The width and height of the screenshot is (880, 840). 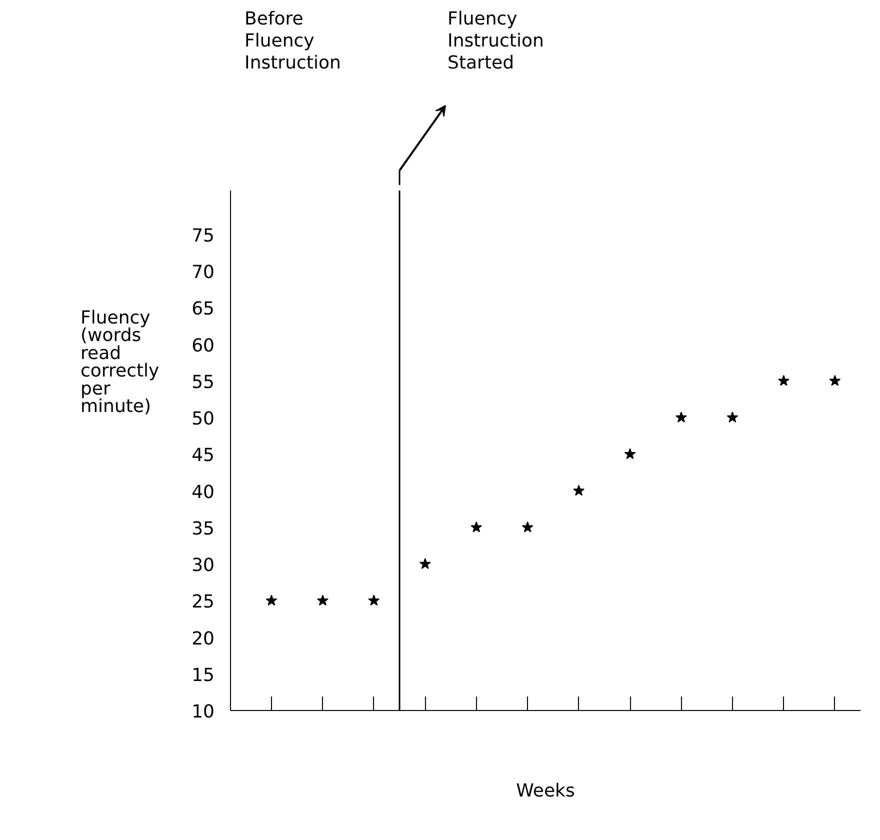 What do you see at coordinates (496, 41) in the screenshot?
I see `text: Fluency Instruction Started` at bounding box center [496, 41].